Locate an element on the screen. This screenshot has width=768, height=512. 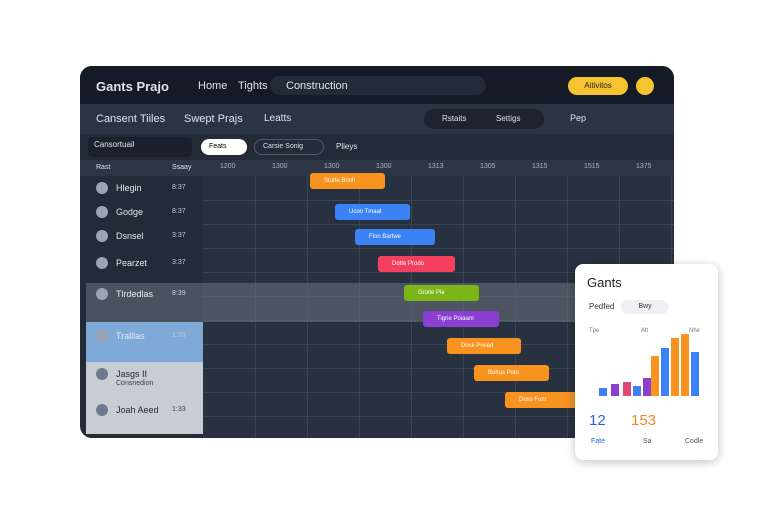
chip: Feats is located at coordinates (224, 147).